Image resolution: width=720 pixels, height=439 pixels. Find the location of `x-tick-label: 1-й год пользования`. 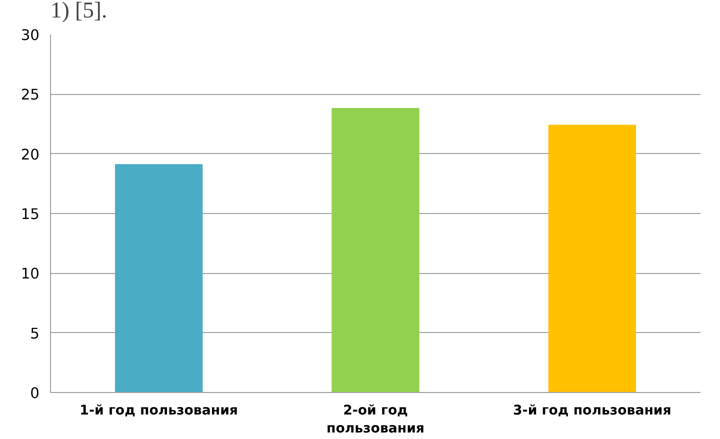

x-tick-label: 1-й год пользования is located at coordinates (159, 411).